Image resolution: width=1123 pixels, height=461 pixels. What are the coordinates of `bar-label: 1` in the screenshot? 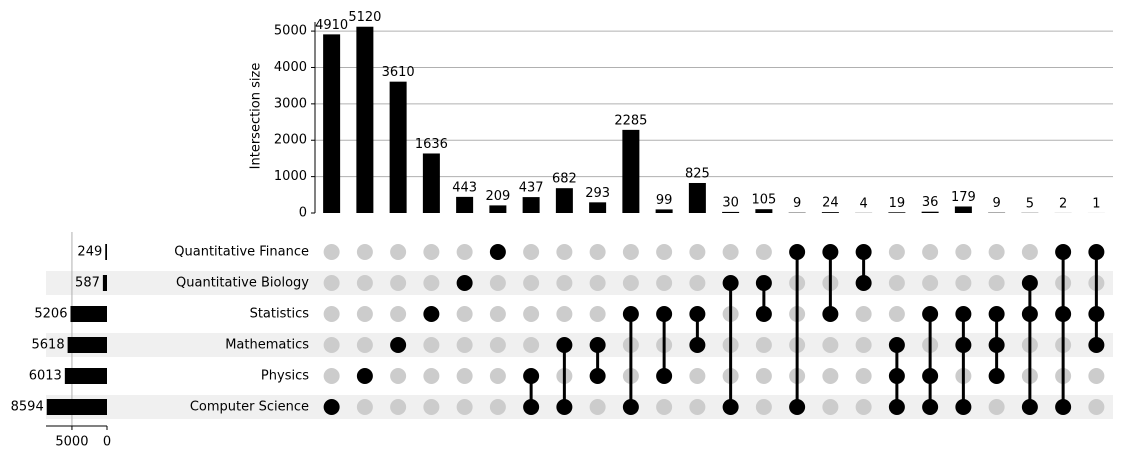 It's located at (1096, 203).